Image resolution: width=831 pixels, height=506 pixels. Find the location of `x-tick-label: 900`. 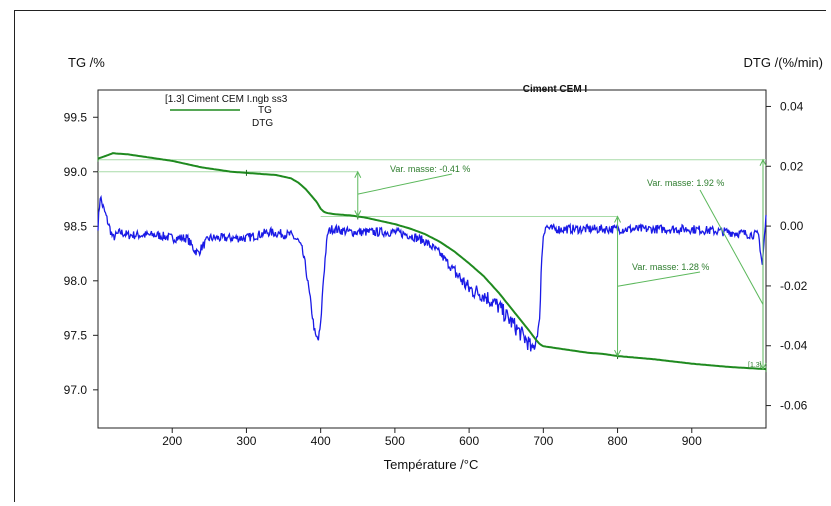

x-tick-label: 900 is located at coordinates (692, 441).